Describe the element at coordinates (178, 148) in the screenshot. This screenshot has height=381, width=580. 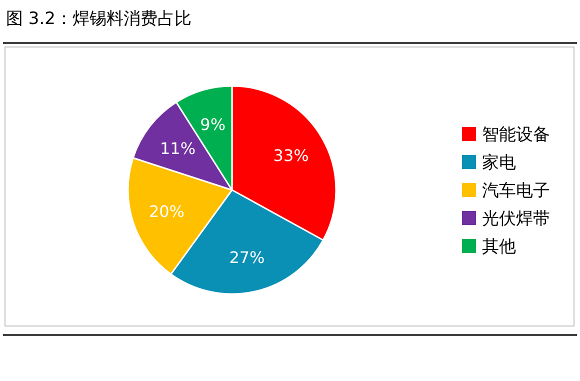
I see `data-label: 11%` at that location.